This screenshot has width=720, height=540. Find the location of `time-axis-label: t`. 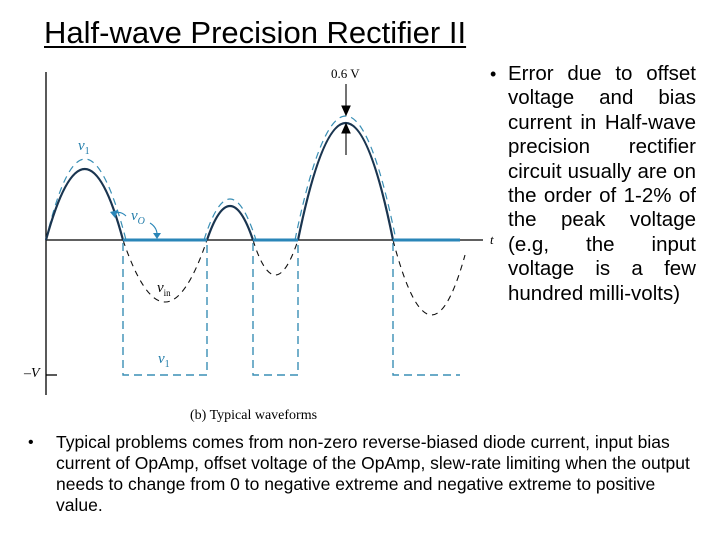

time-axis-label: t is located at coordinates (492, 239).